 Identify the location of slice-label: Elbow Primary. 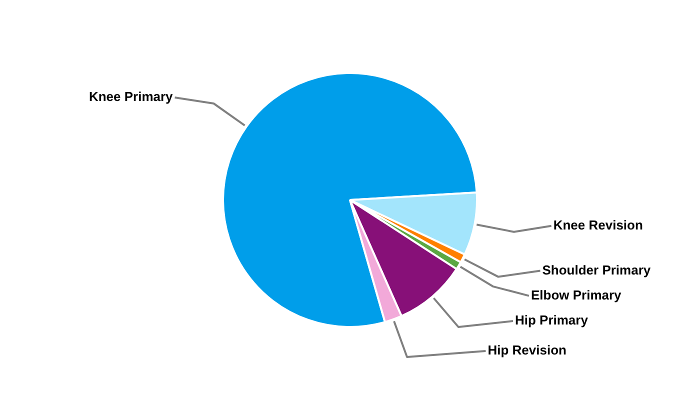
(576, 294).